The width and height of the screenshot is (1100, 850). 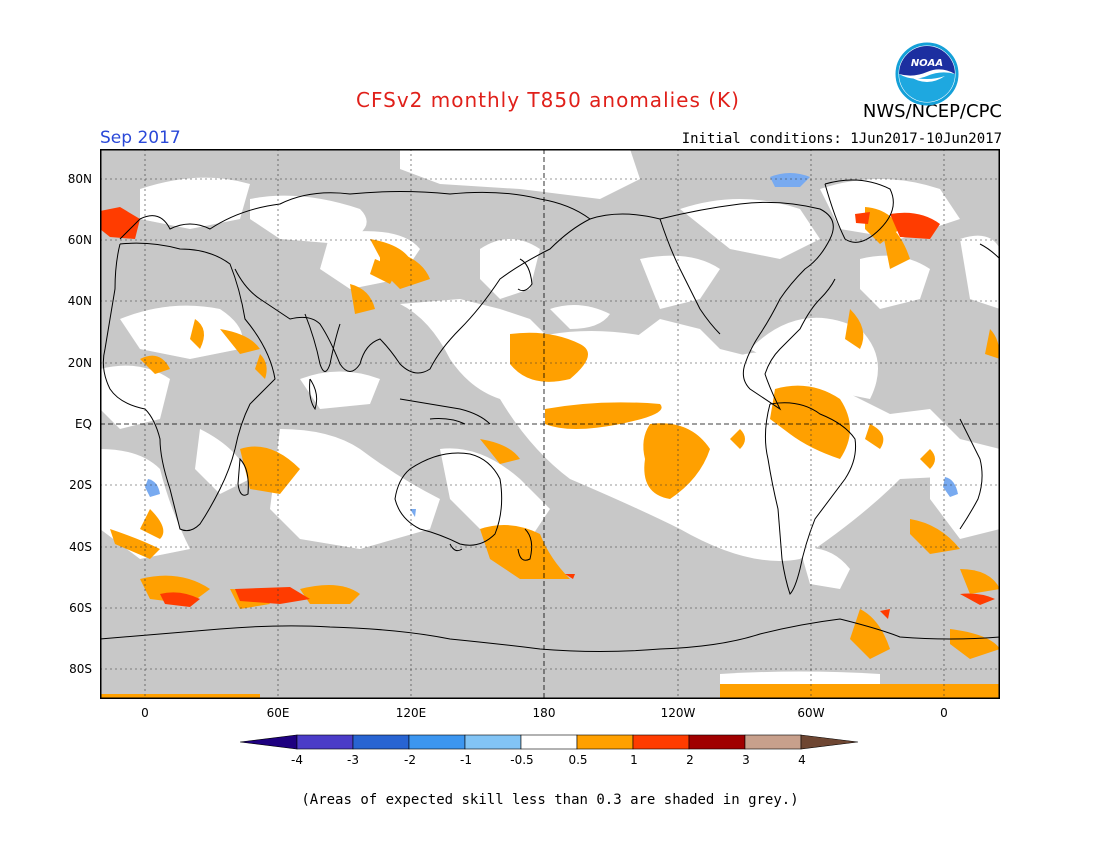 What do you see at coordinates (678, 713) in the screenshot?
I see `lon-label: 120W` at bounding box center [678, 713].